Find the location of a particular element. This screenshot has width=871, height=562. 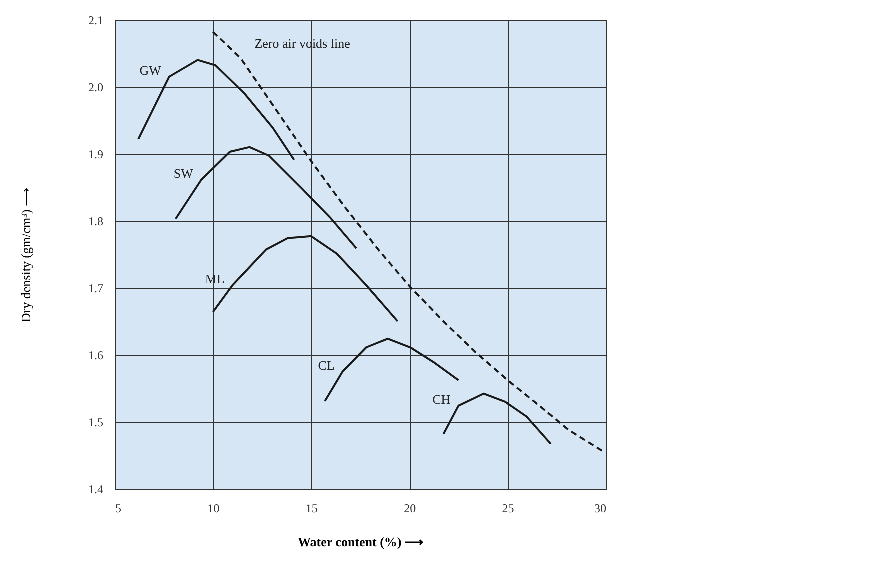

y-tick-label: 1.4 is located at coordinates (96, 489).